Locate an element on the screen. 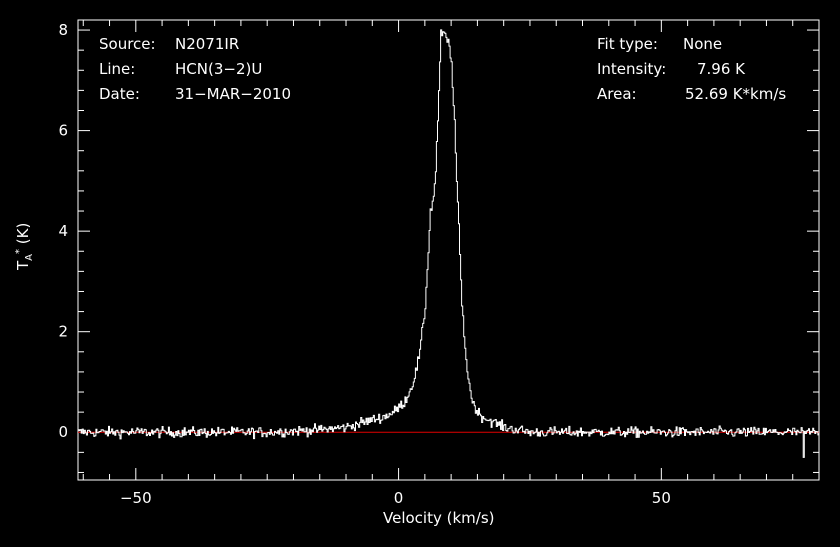  info-fit-key: Fit type: is located at coordinates (627, 44).